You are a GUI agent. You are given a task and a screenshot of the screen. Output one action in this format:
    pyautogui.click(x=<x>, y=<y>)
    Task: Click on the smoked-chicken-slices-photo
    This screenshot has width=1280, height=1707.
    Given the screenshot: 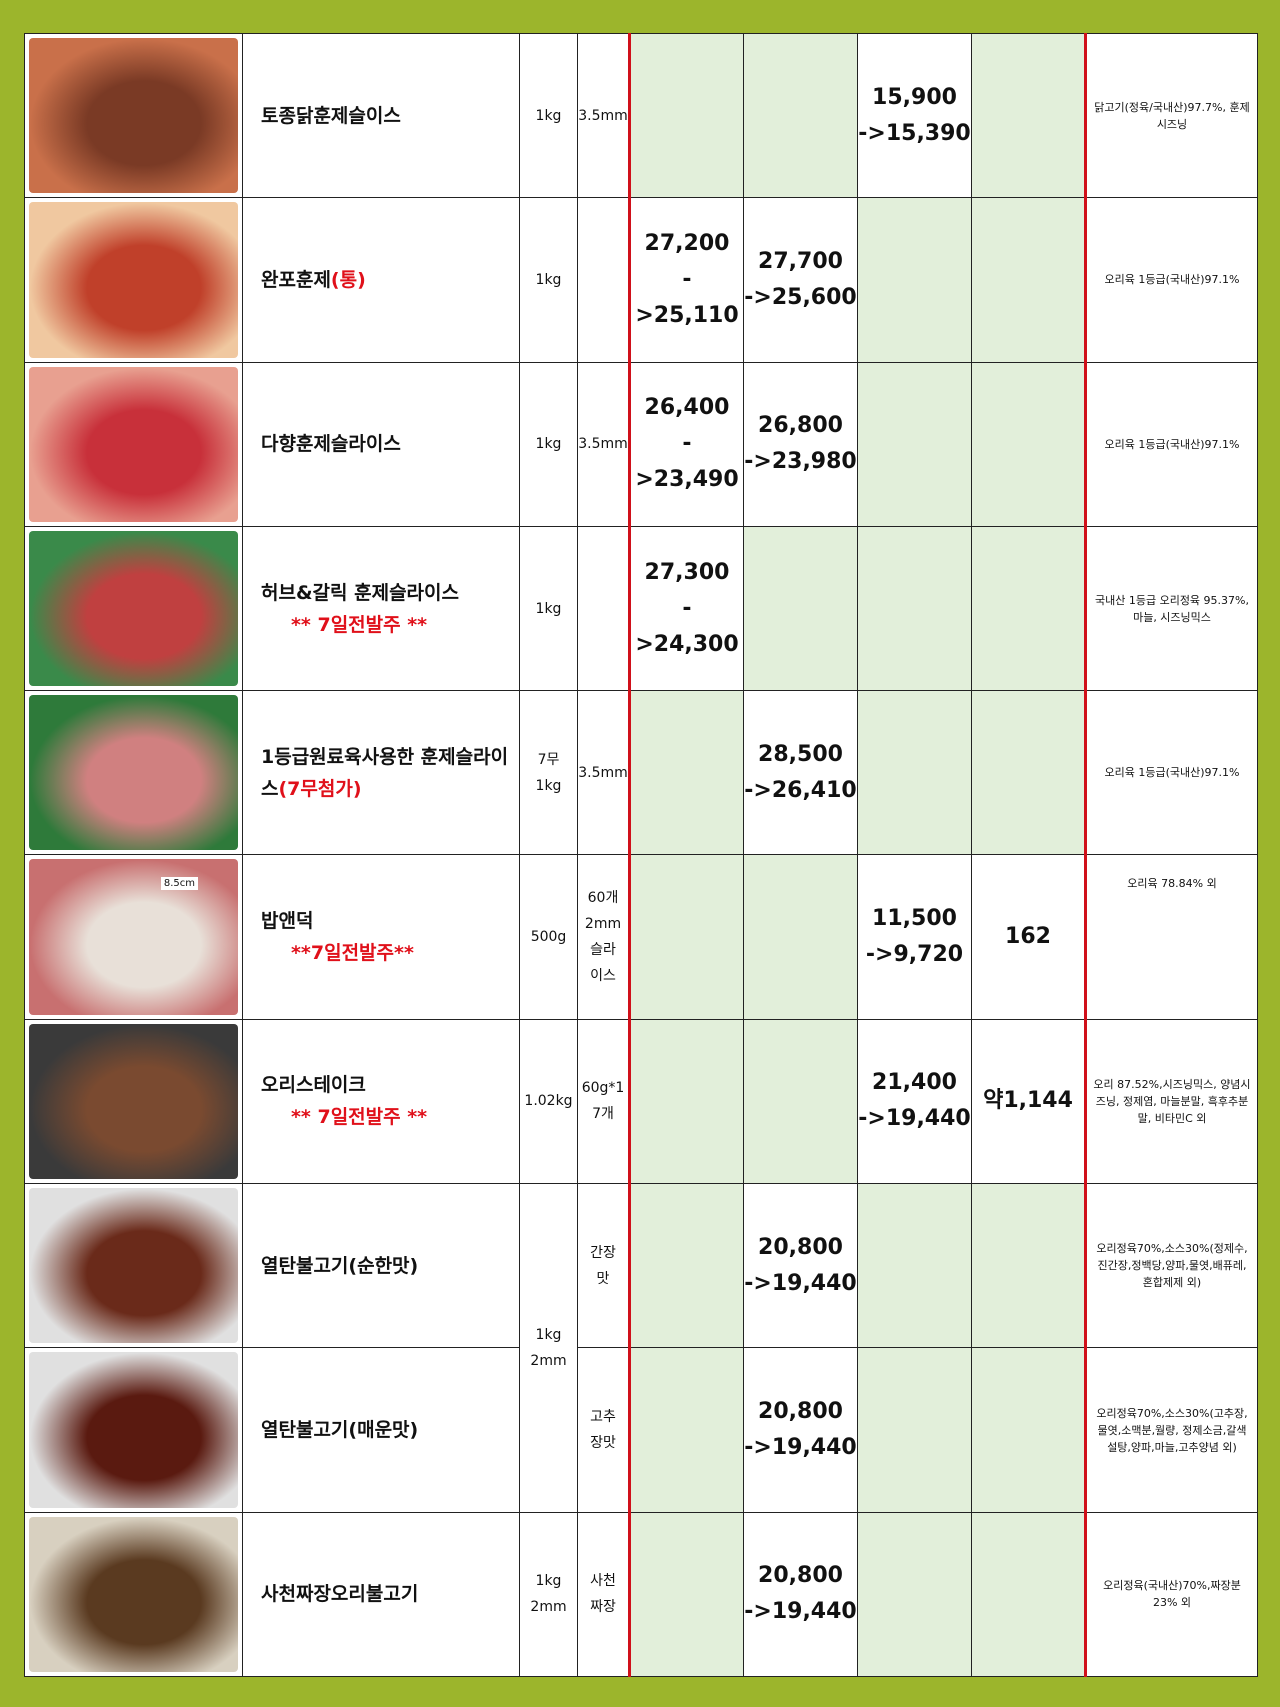 What is the action you would take?
    pyautogui.click(x=133, y=116)
    